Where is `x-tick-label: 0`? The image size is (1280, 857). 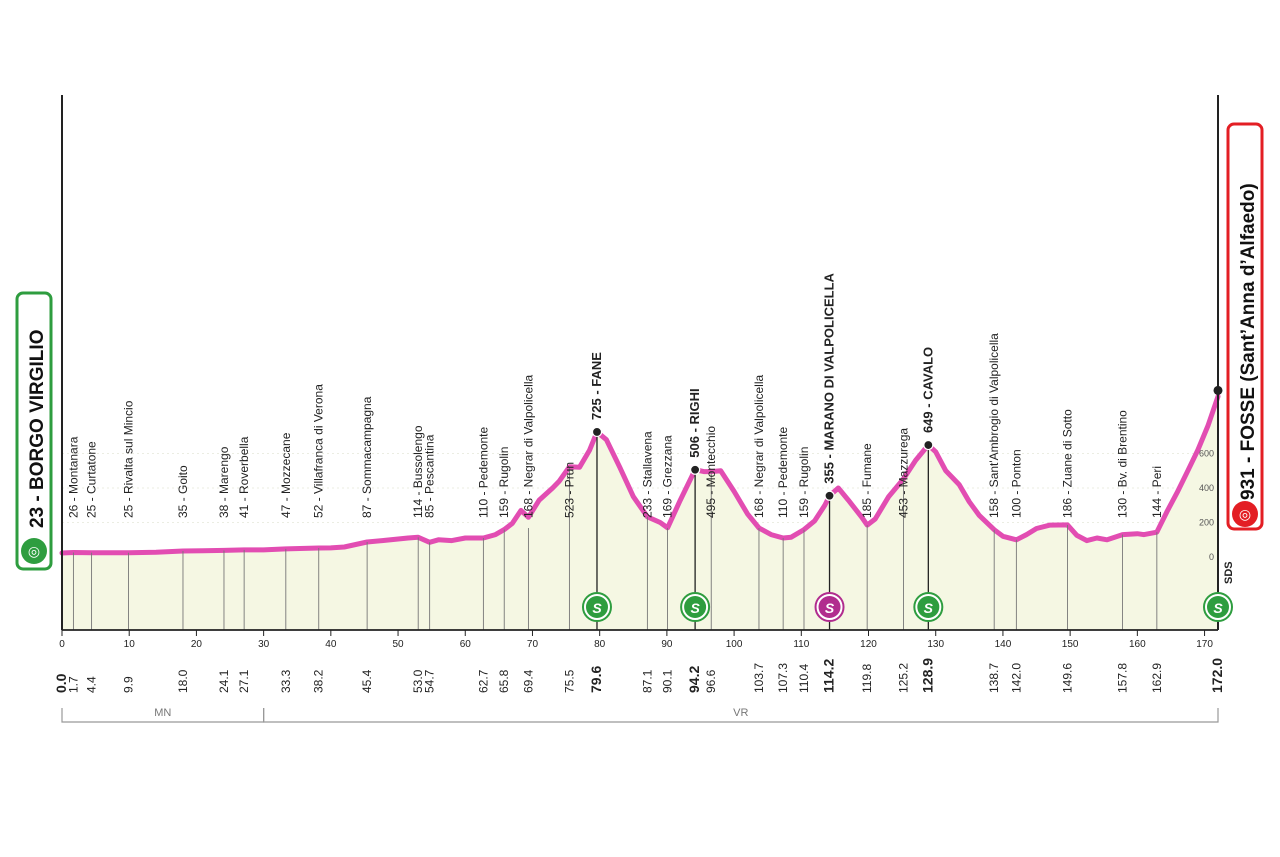
x-tick-label: 0 is located at coordinates (62, 644).